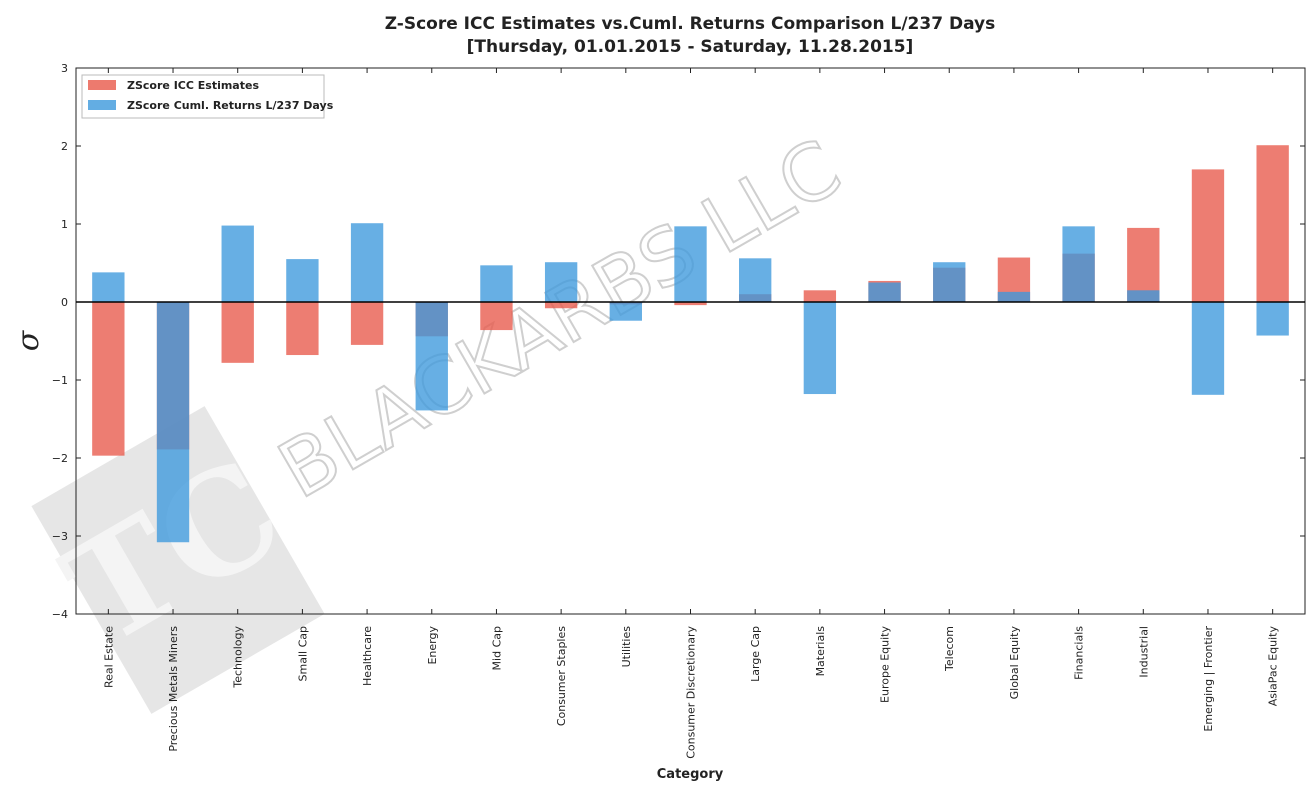 Image resolution: width=1314 pixels, height=792 pixels. What do you see at coordinates (949, 649) in the screenshot?
I see `x-tick-label: Telecom` at bounding box center [949, 649].